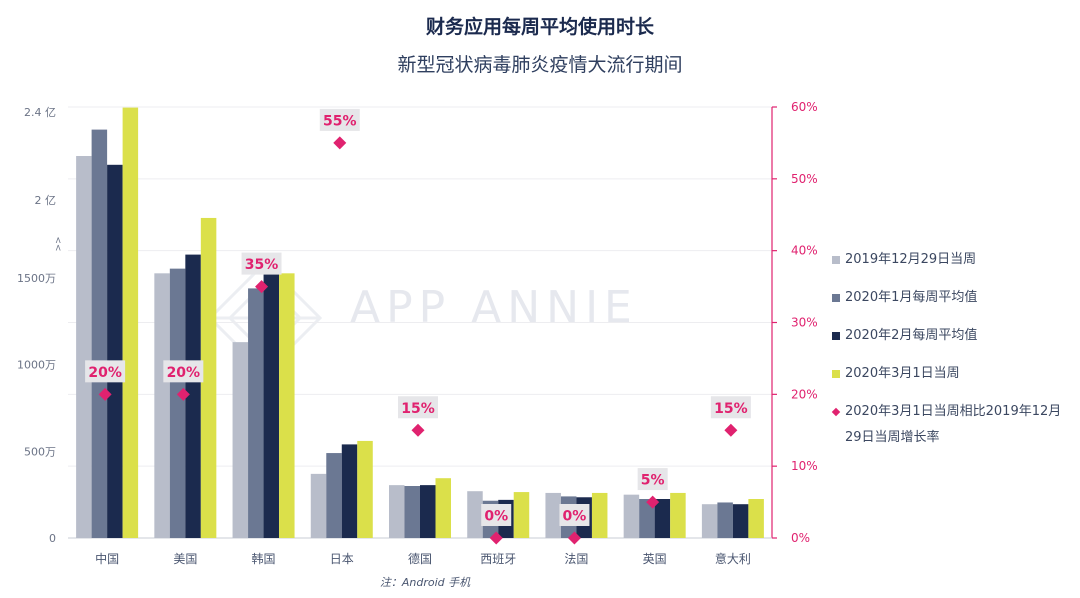  I want to click on legend-label: 2020年3月1日当周, so click(902, 373).